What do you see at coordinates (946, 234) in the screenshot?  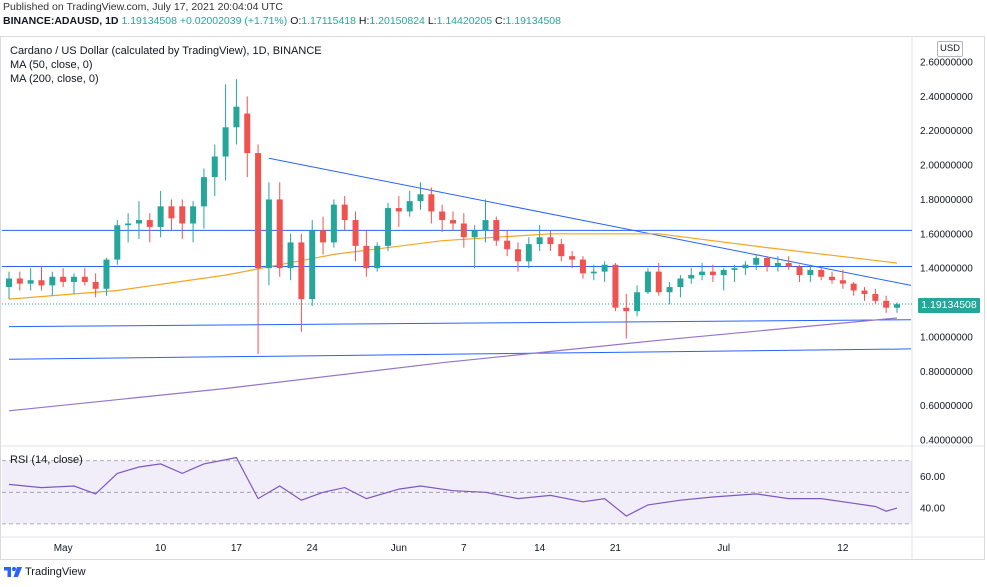 I see `y-tick-label: 1.60000000` at bounding box center [946, 234].